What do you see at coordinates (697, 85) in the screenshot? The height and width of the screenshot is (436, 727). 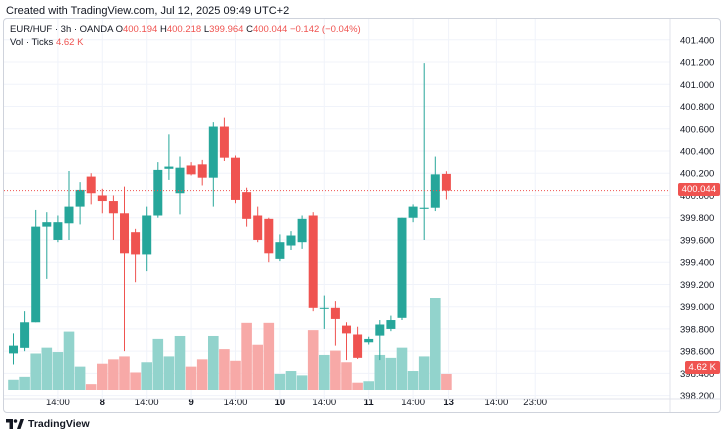 I see `y-tick-label: 401.000` at bounding box center [697, 85].